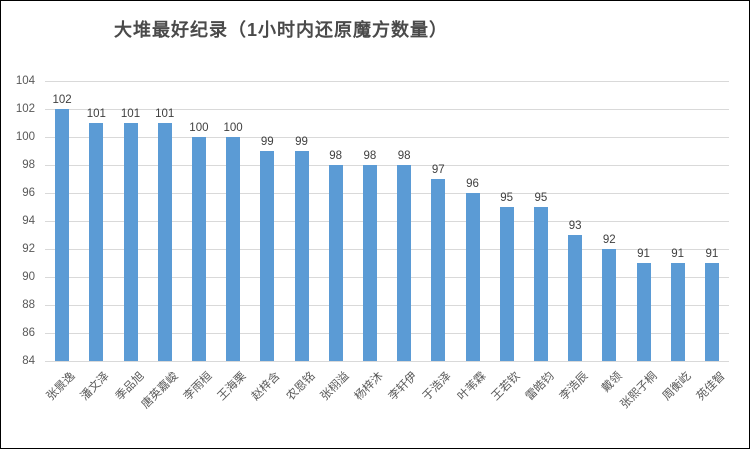 This screenshot has width=750, height=449. I want to click on y-axis-tick-label: 96, so click(28, 193).